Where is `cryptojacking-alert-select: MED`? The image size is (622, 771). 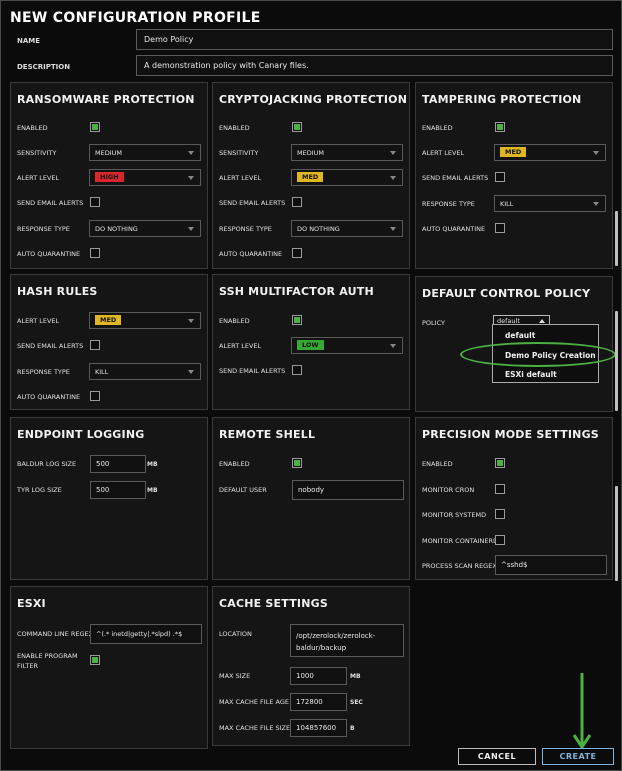
cryptojacking-alert-select: MED is located at coordinates (347, 177).